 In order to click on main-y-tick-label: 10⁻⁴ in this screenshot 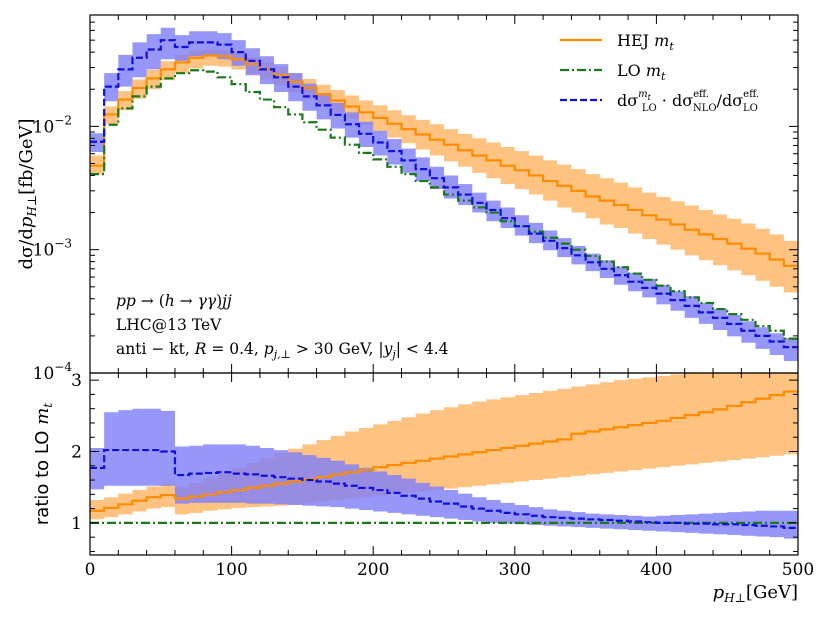, I will do `click(53, 372)`.